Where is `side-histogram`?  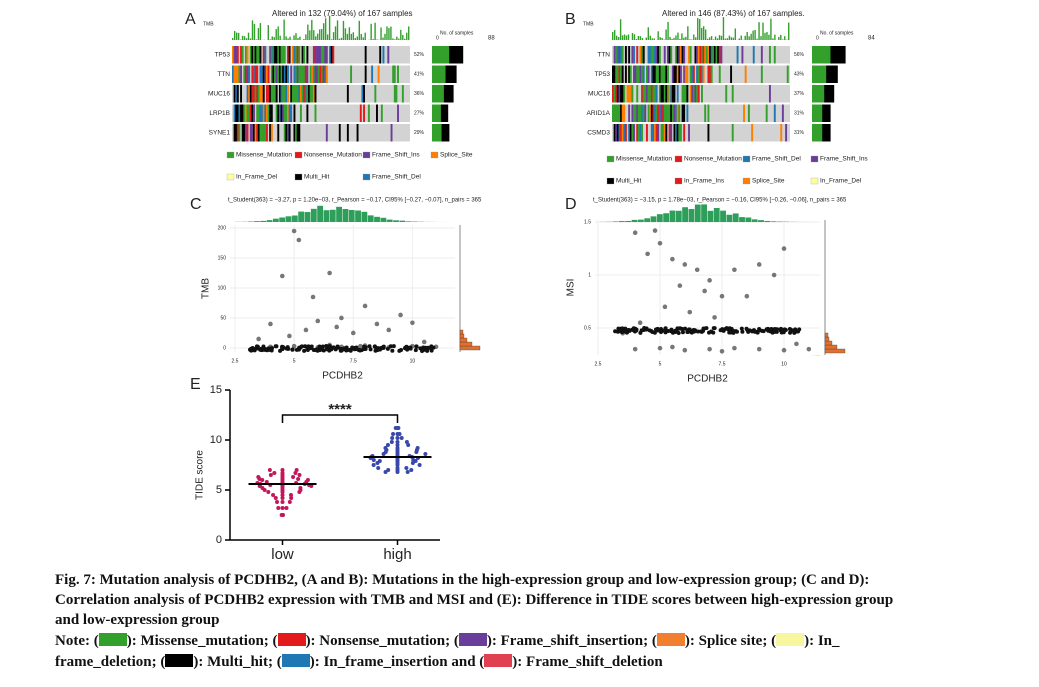
side-histogram is located at coordinates (828, 343).